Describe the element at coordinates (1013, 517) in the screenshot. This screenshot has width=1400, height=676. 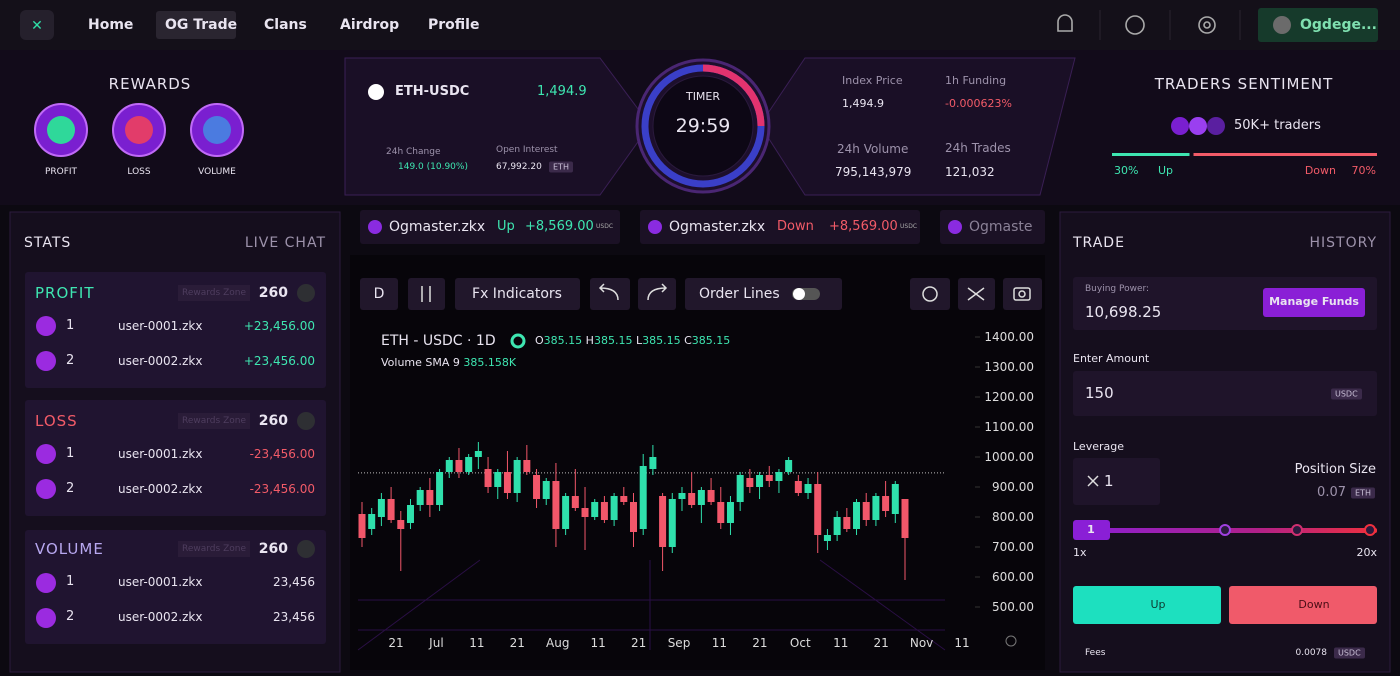
I see `y-tick-label: 800.00` at that location.